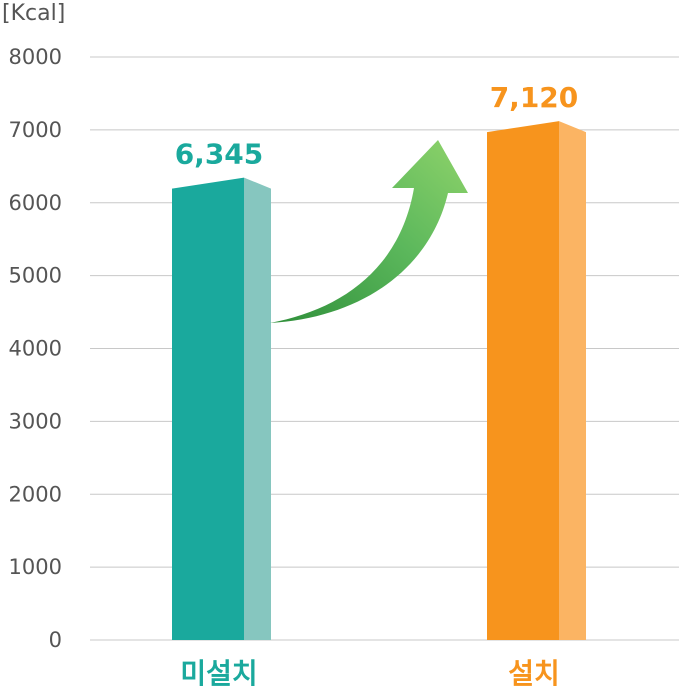  I want to click on category-label: 설치, so click(534, 673).